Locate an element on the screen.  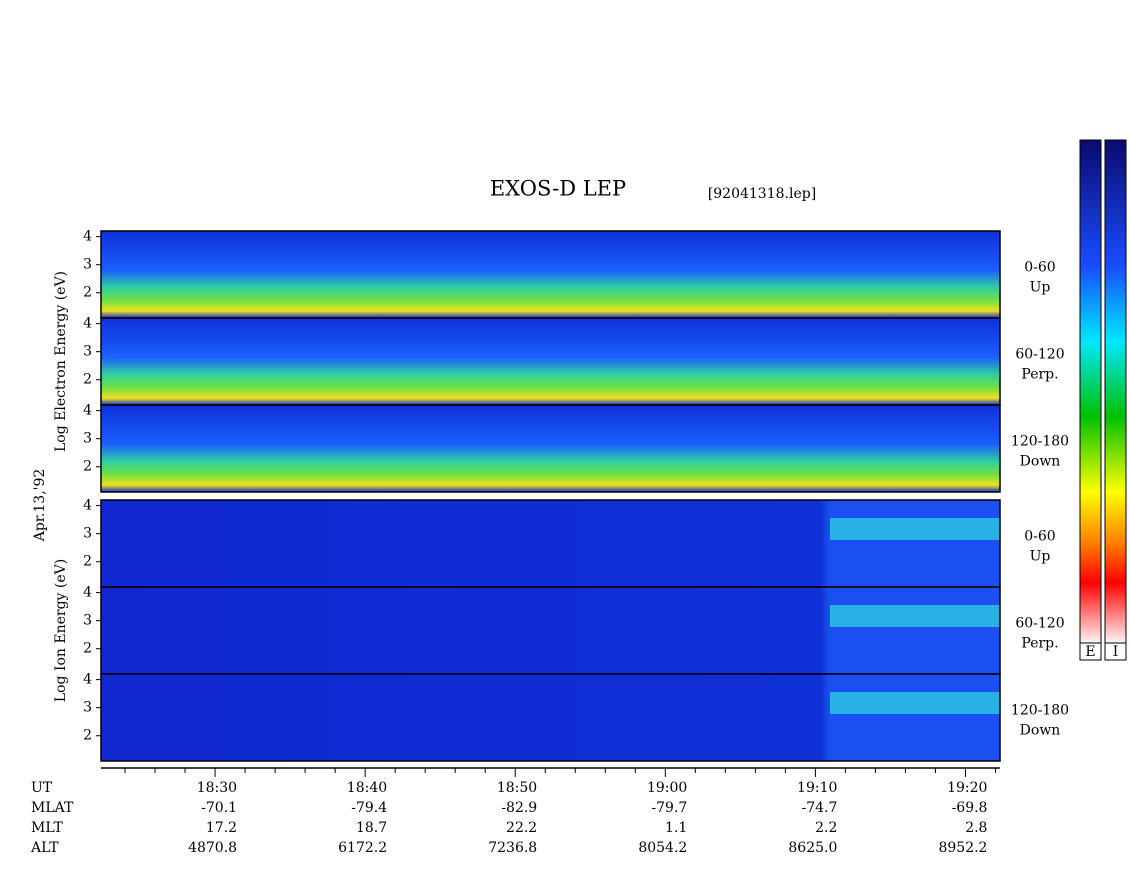
y-axis-label: Log Electron Energy (eV) is located at coordinates (61, 361).